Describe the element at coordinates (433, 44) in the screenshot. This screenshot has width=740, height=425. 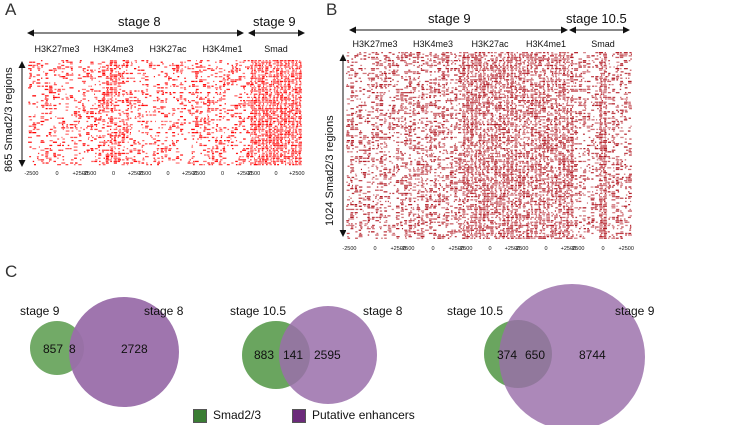
I see `panel-b-track-2: H3K4me3` at that location.